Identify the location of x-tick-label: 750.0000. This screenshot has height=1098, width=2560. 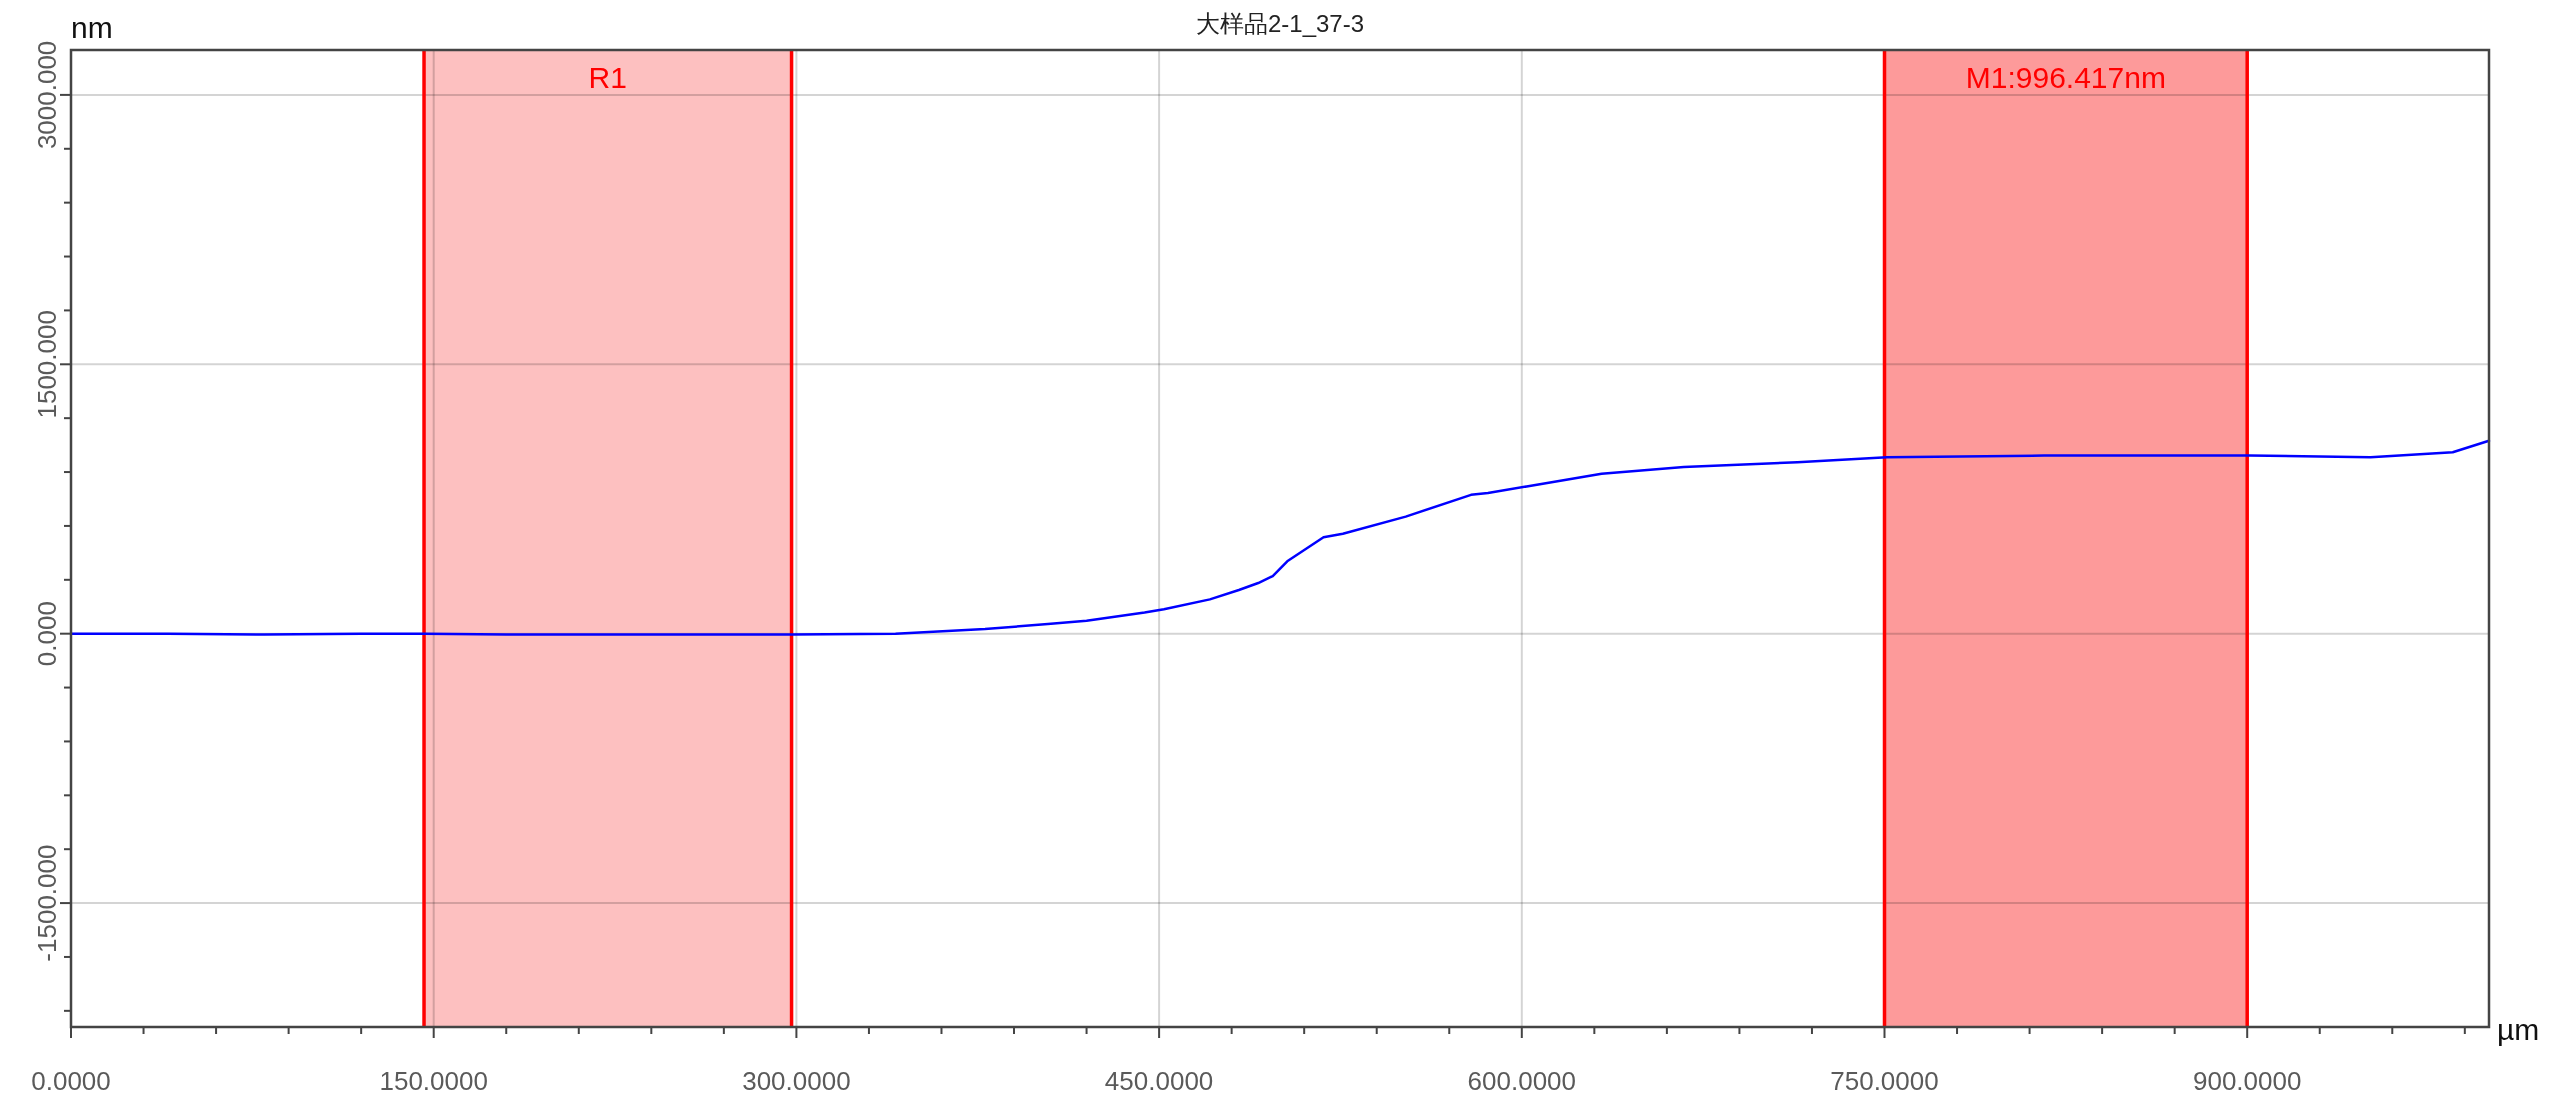
(1884, 1081).